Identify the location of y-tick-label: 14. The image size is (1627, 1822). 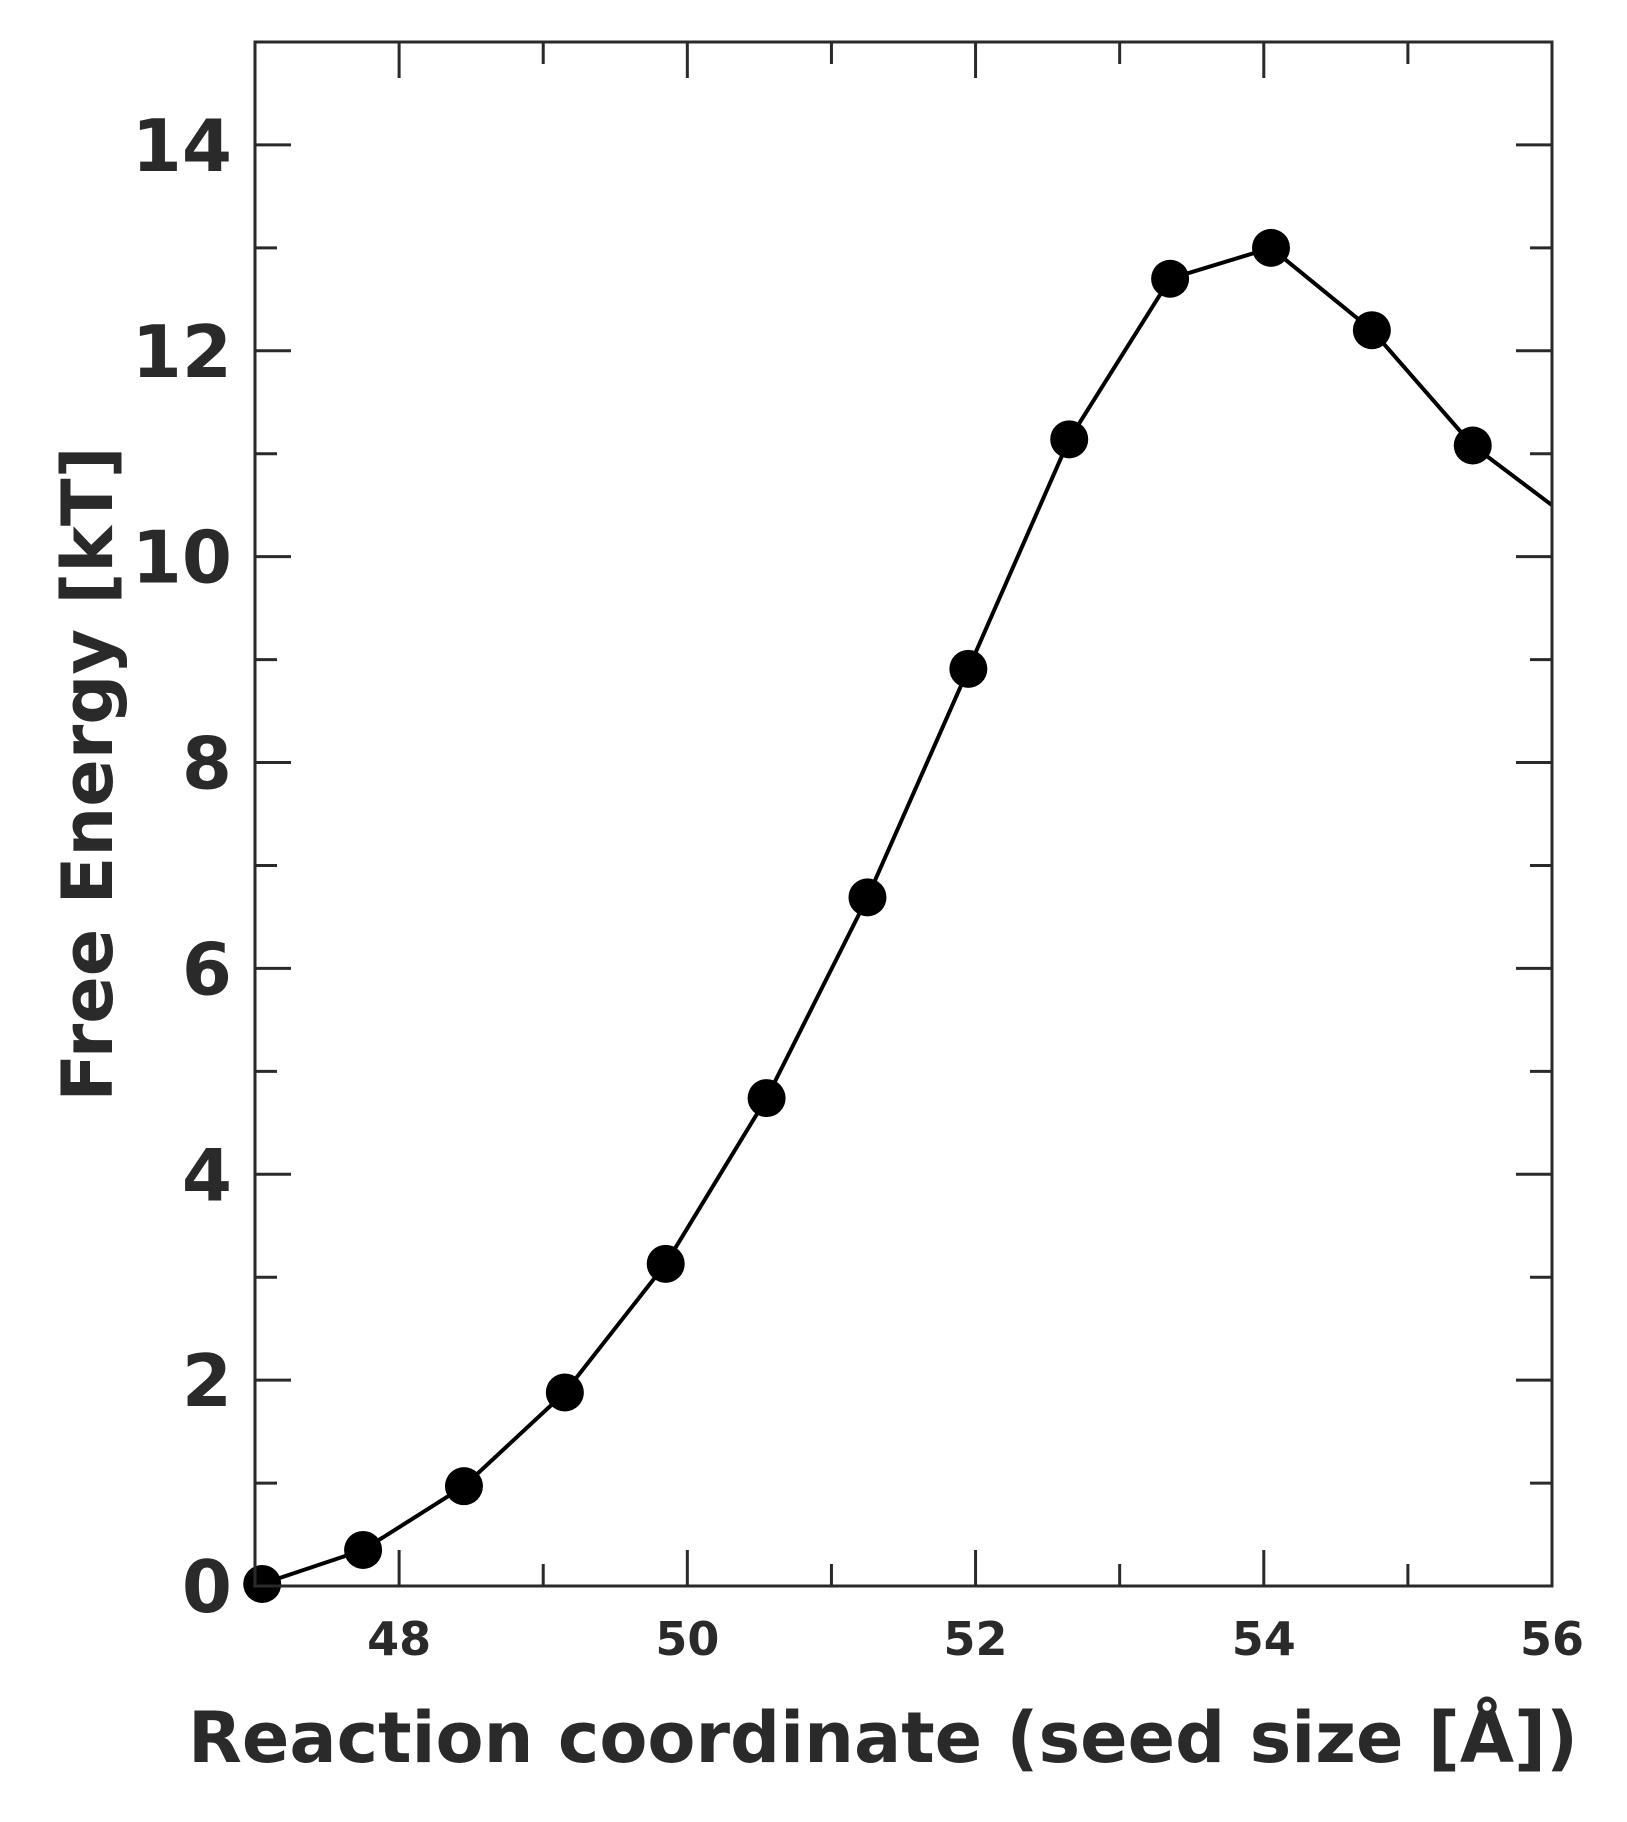
(182, 146).